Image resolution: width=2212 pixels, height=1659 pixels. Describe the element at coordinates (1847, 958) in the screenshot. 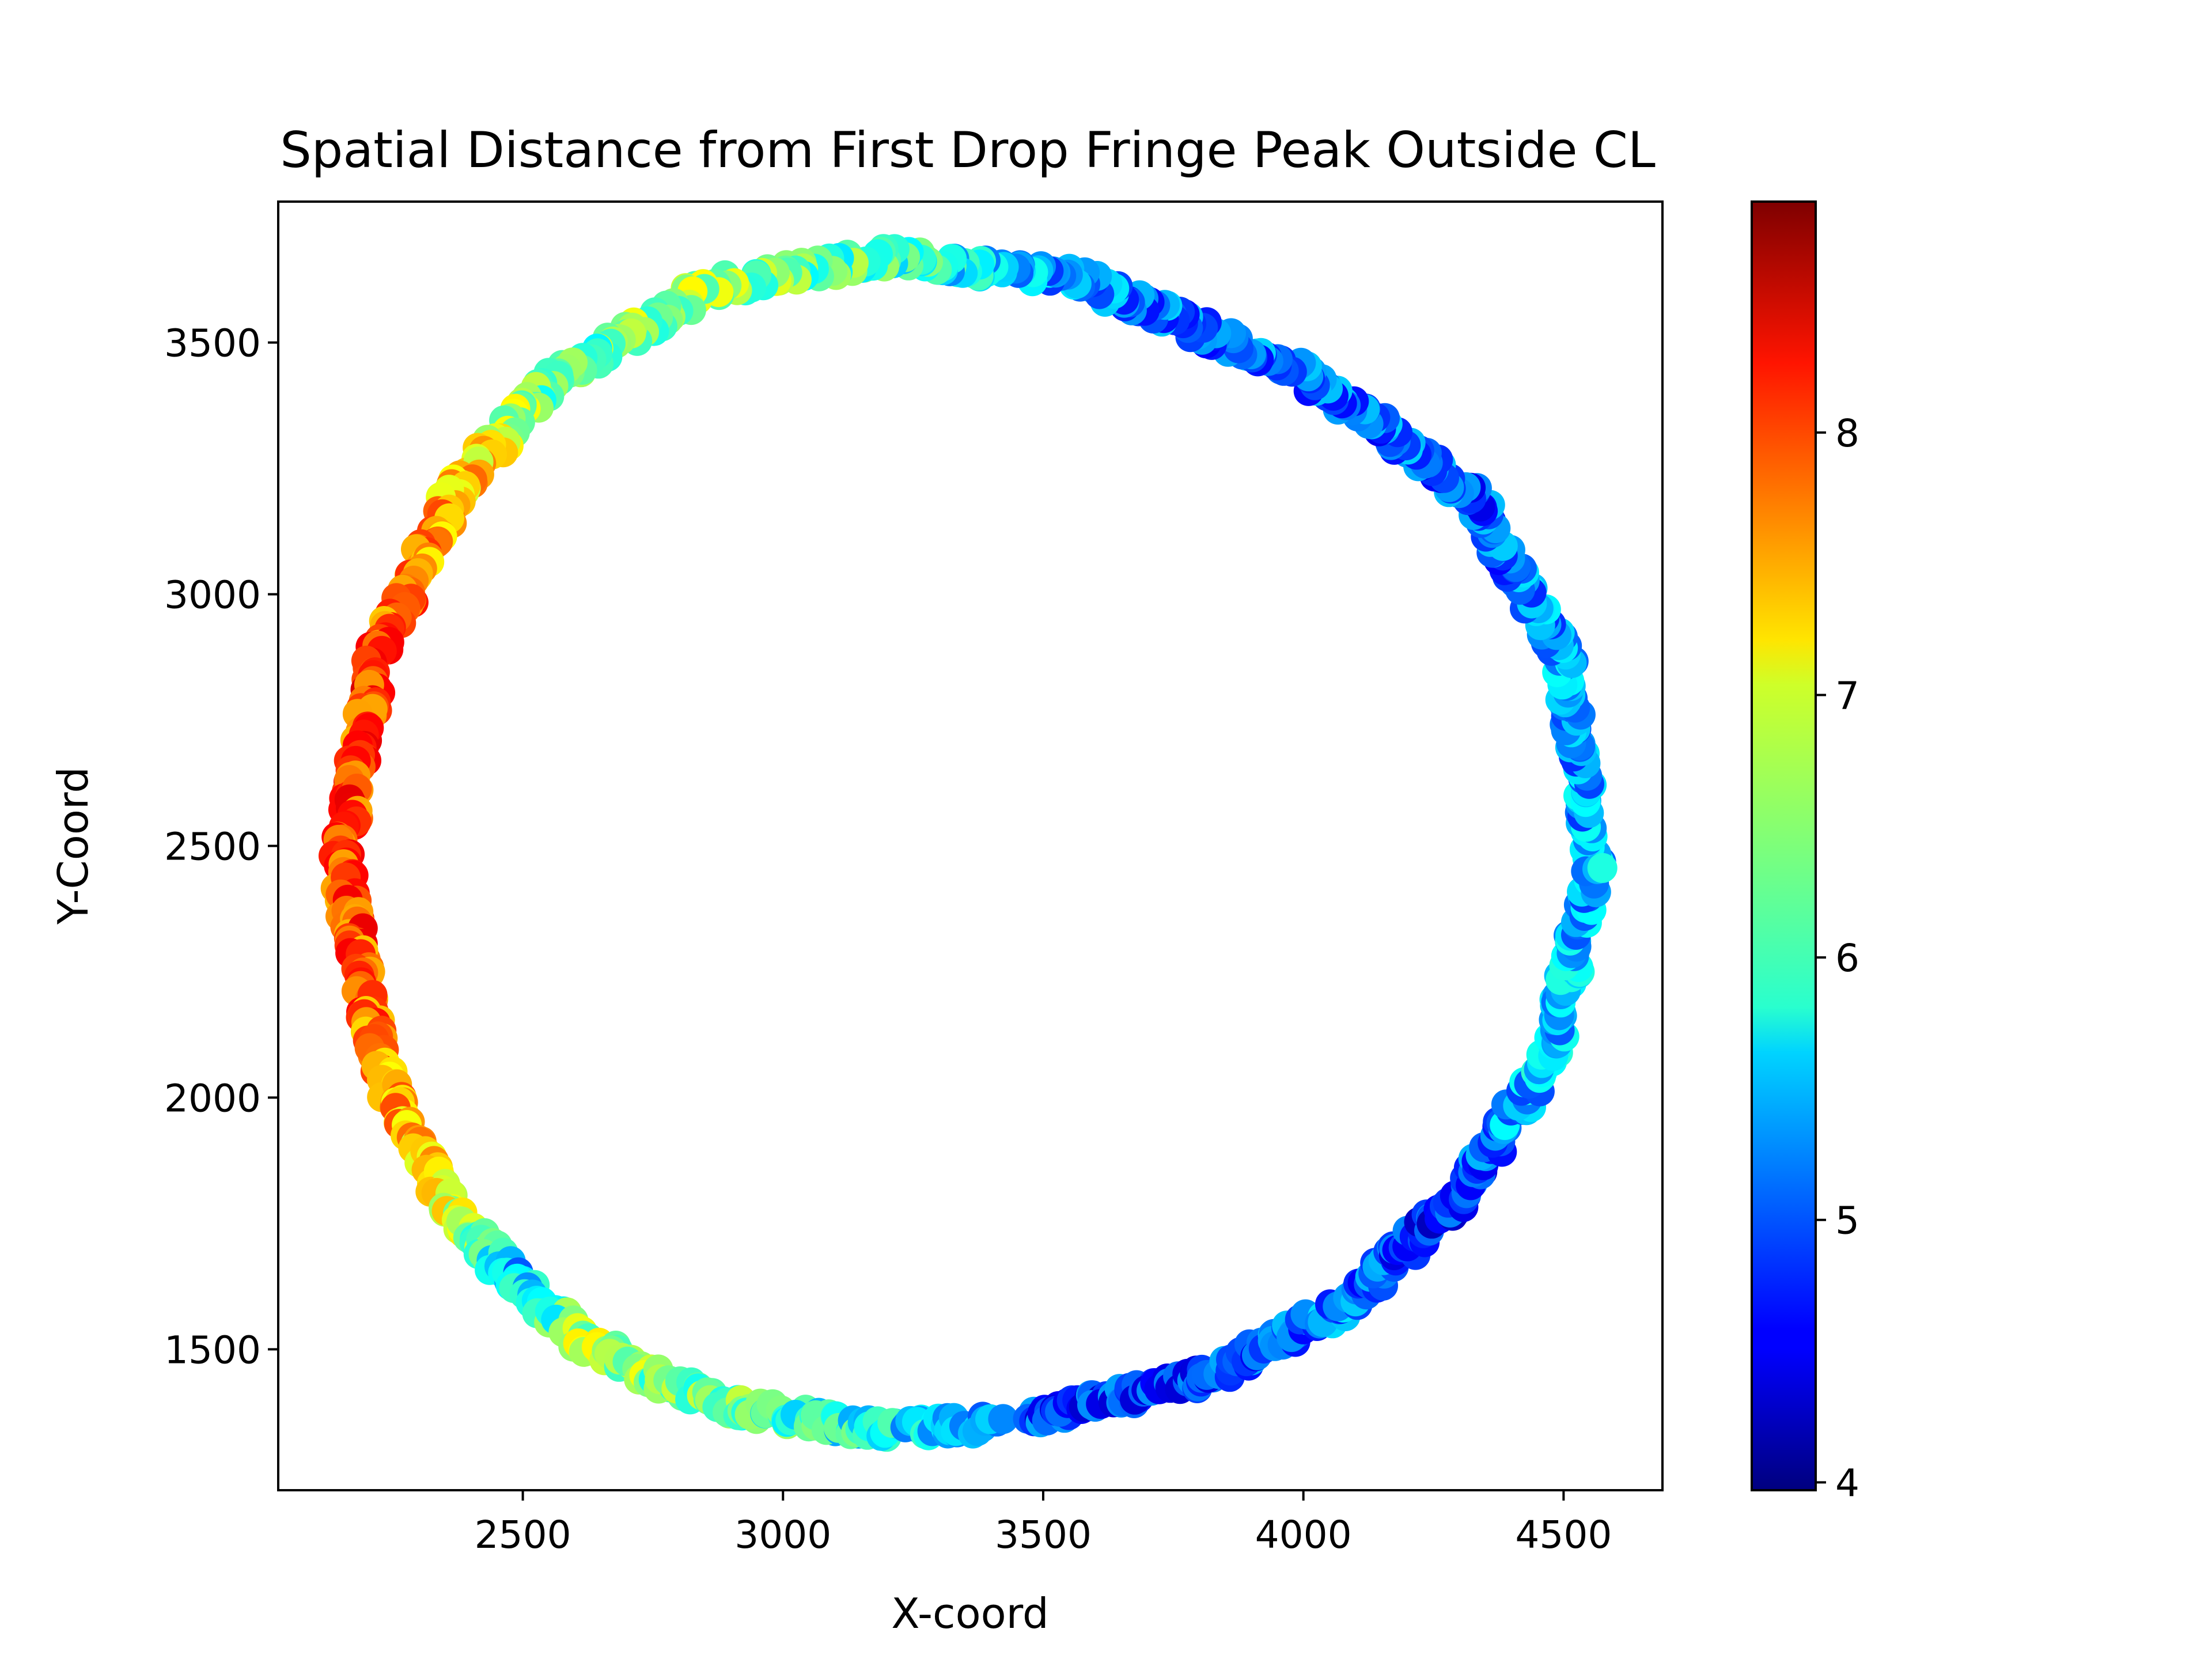

I see `colorbar-tick-label: 6` at that location.